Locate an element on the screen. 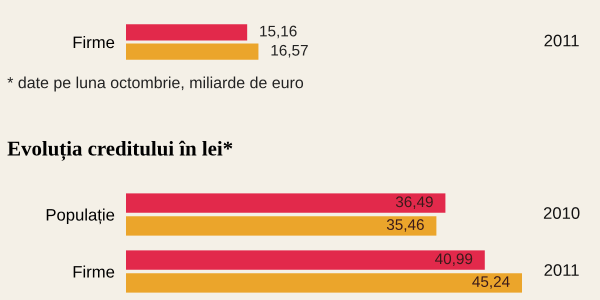  text: 2010 is located at coordinates (562, 213).